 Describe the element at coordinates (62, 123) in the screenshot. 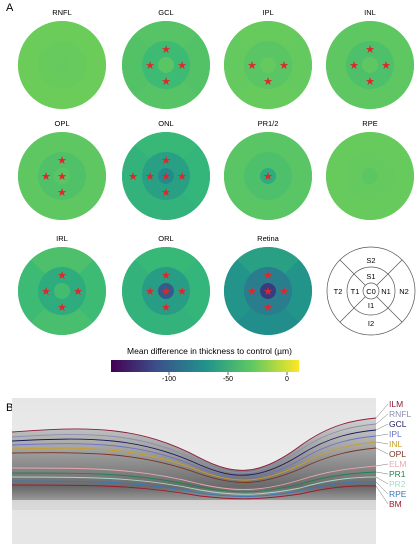

I see `disc-label: OPL` at that location.